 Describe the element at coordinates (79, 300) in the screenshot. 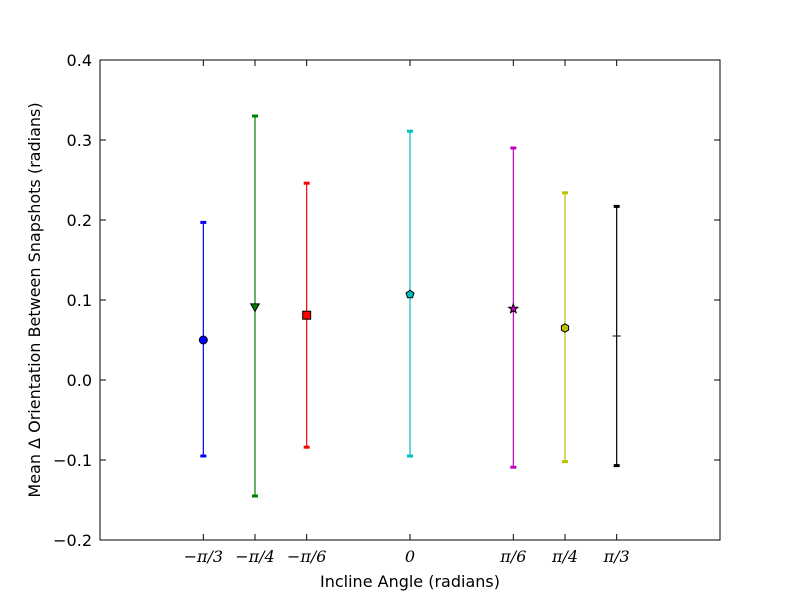

I see `y-tick-label: 0.1` at that location.